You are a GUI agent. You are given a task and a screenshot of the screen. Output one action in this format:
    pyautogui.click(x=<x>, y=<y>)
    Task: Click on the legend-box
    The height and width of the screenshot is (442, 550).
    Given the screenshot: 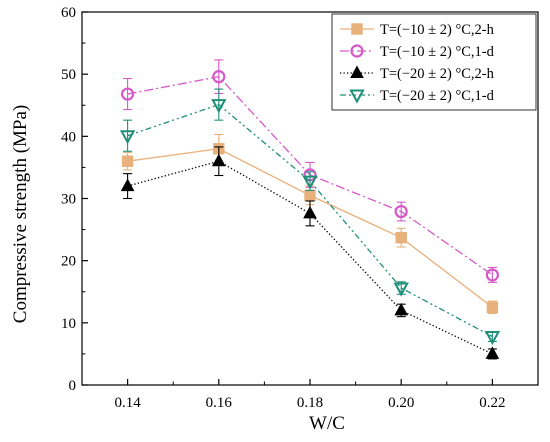 What is the action you would take?
    pyautogui.click(x=434, y=62)
    